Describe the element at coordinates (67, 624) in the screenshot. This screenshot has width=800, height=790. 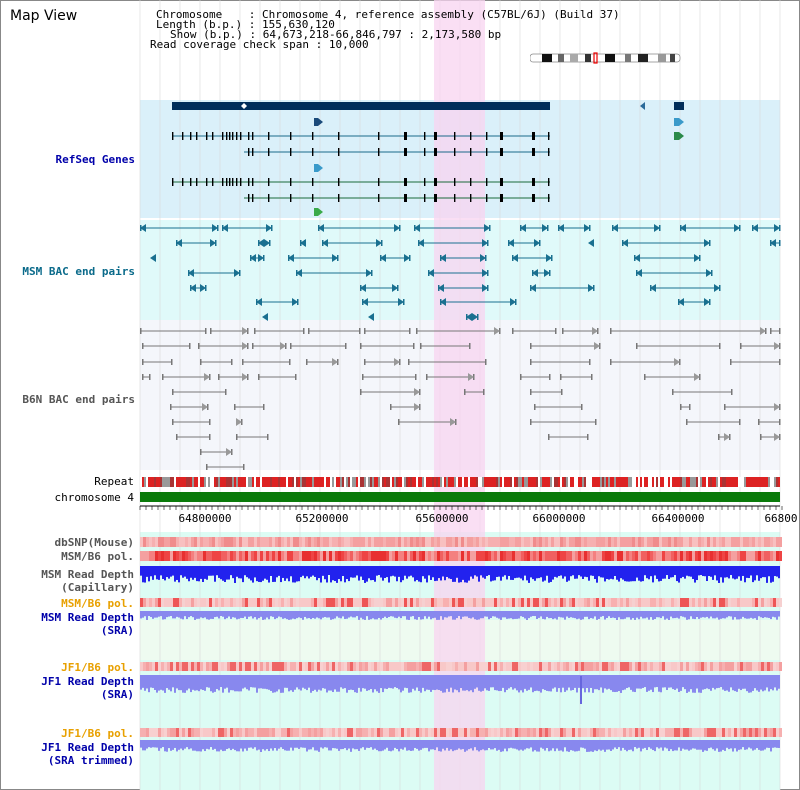
I see `track-label-msm-depth-sra: MSM Read Depth (SRA)` at that location.